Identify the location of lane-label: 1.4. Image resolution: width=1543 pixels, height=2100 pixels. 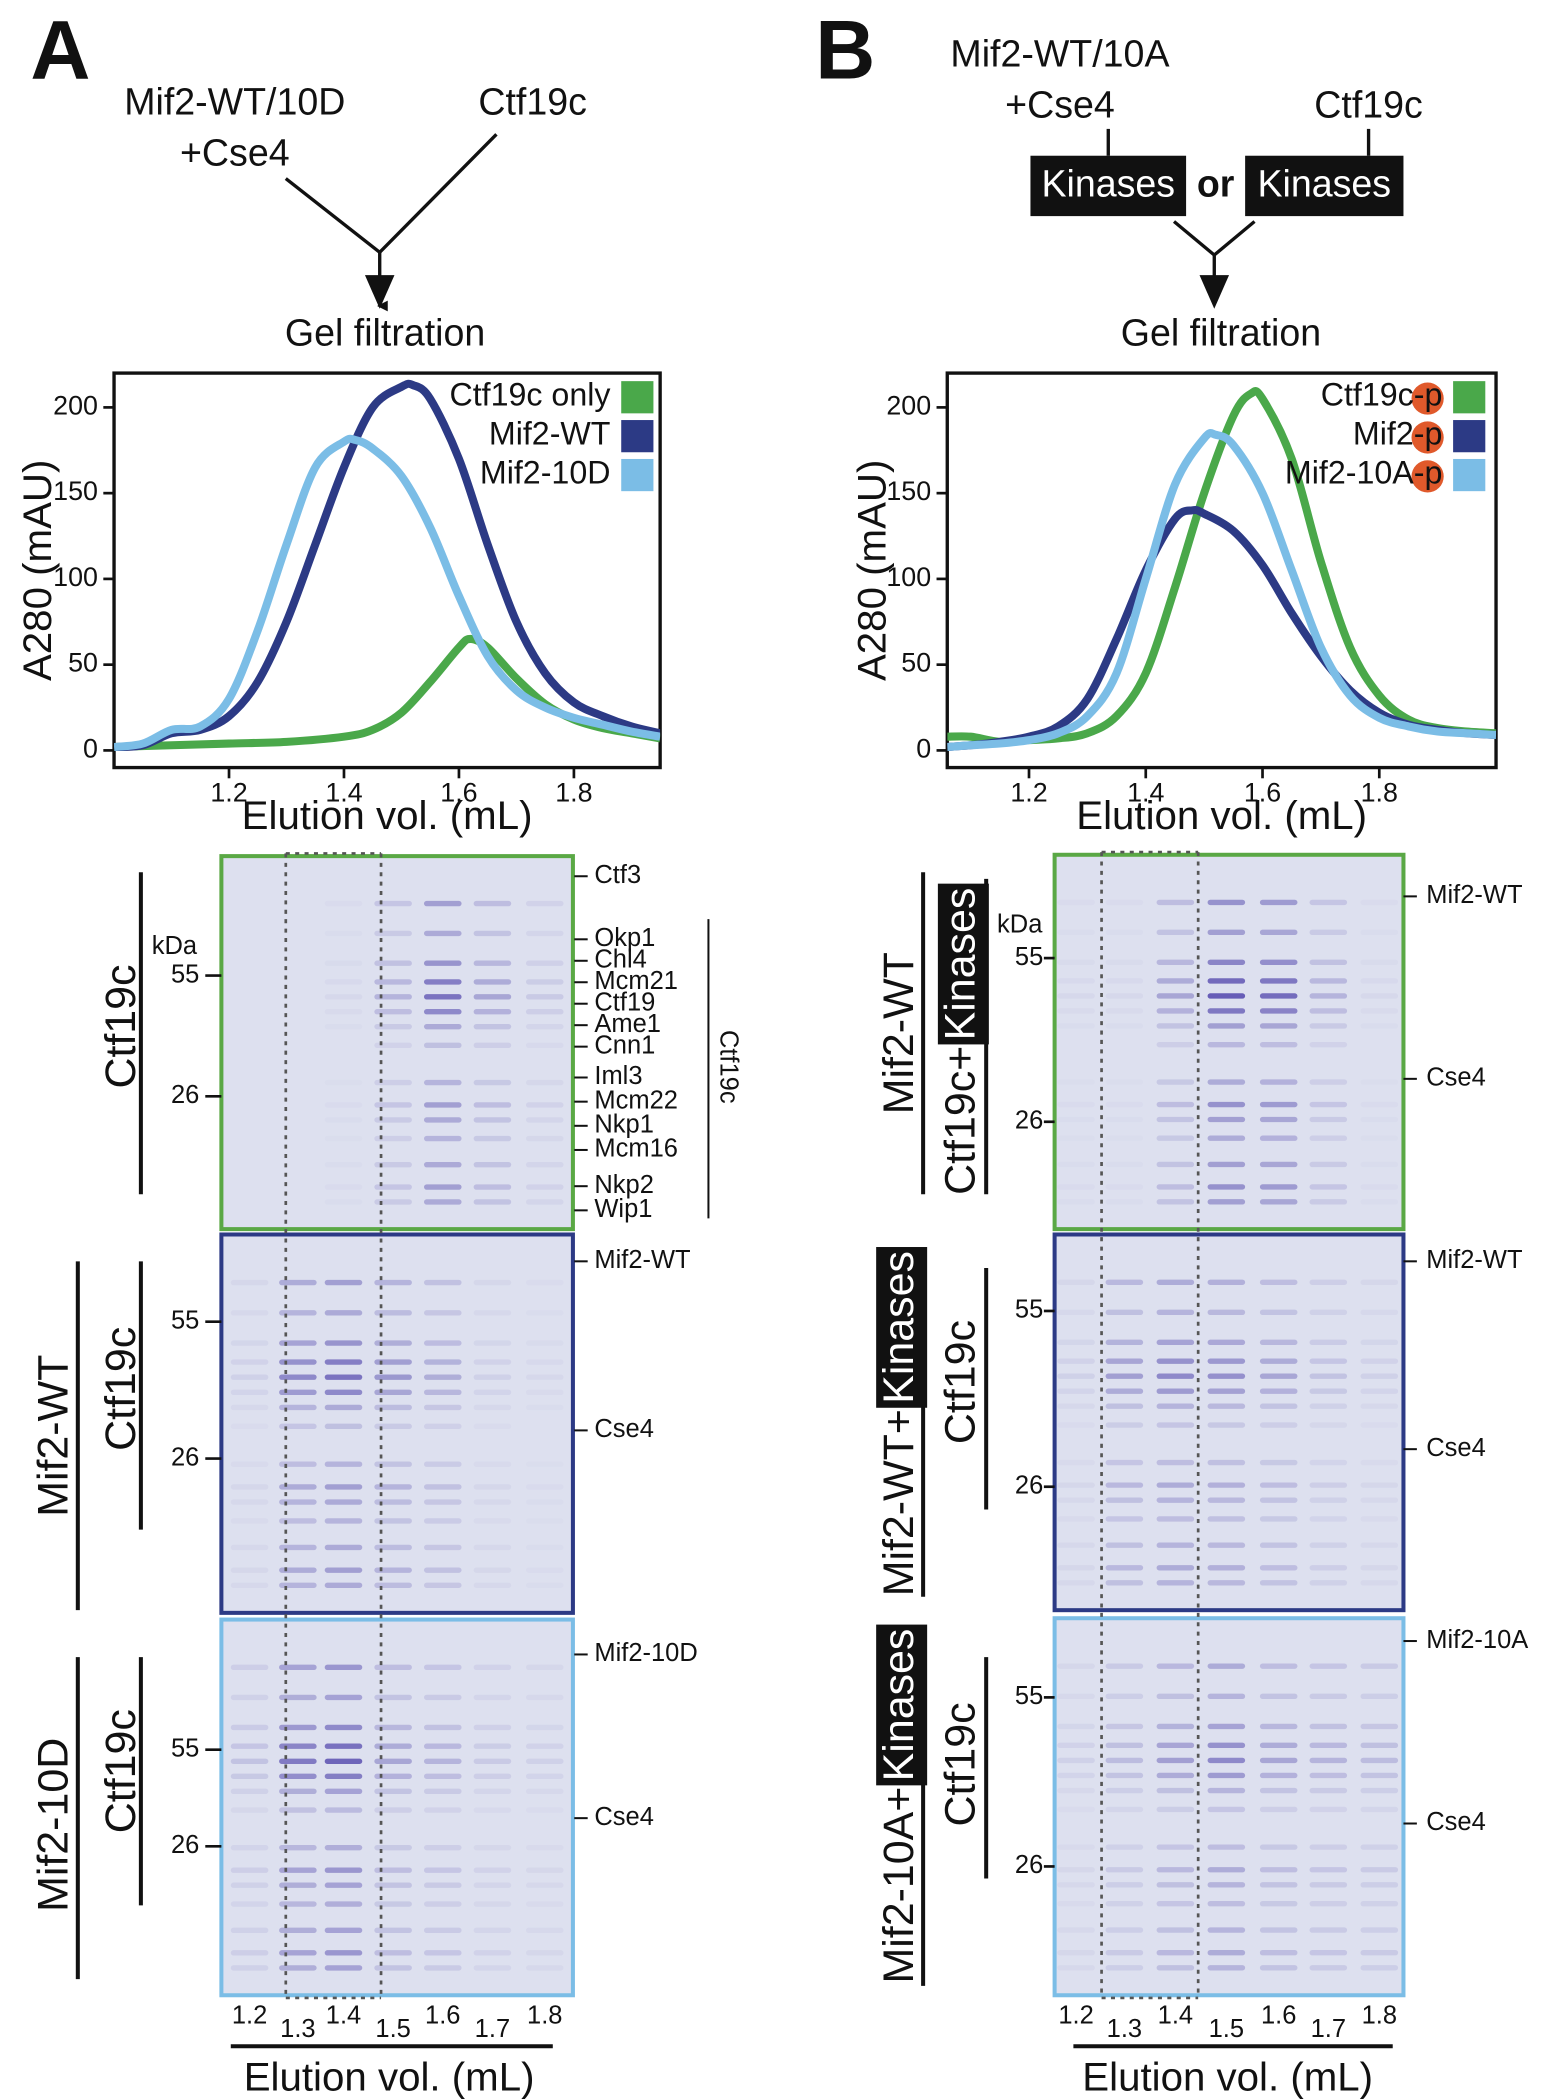
(343, 2015).